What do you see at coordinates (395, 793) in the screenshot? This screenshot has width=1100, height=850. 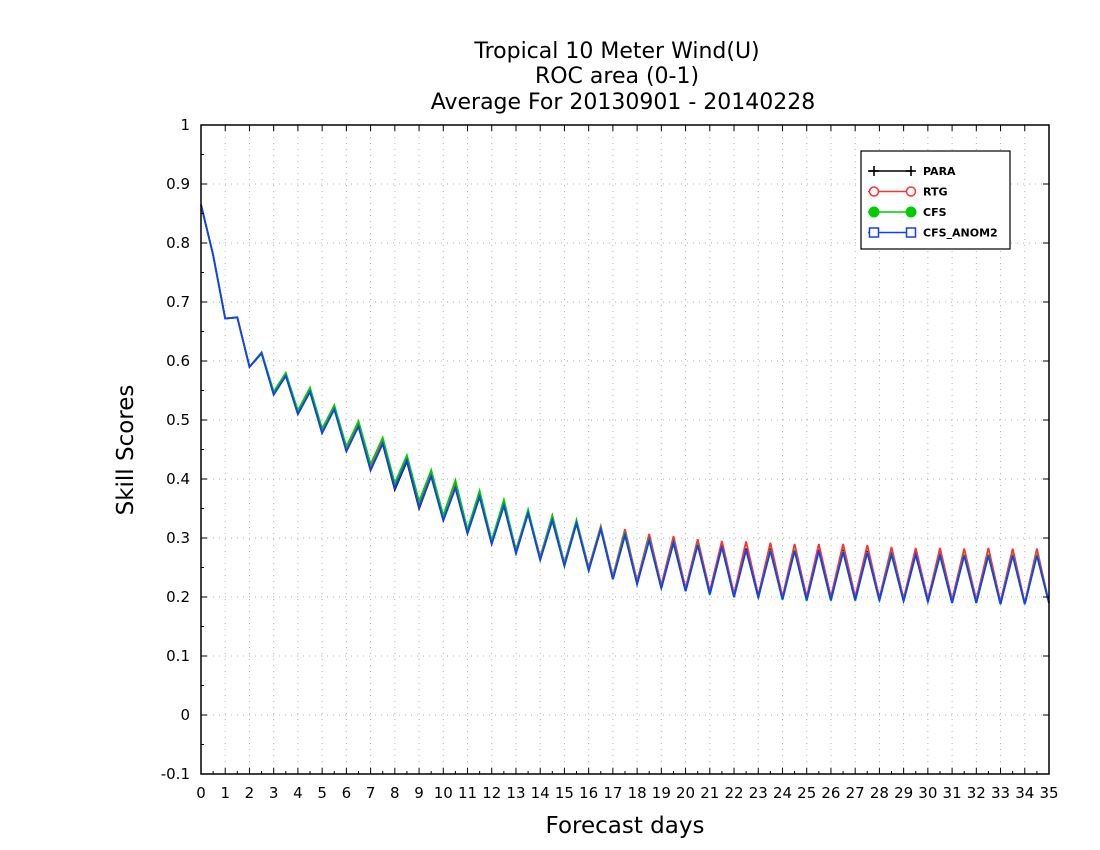 I see `x-tick-label: 8` at bounding box center [395, 793].